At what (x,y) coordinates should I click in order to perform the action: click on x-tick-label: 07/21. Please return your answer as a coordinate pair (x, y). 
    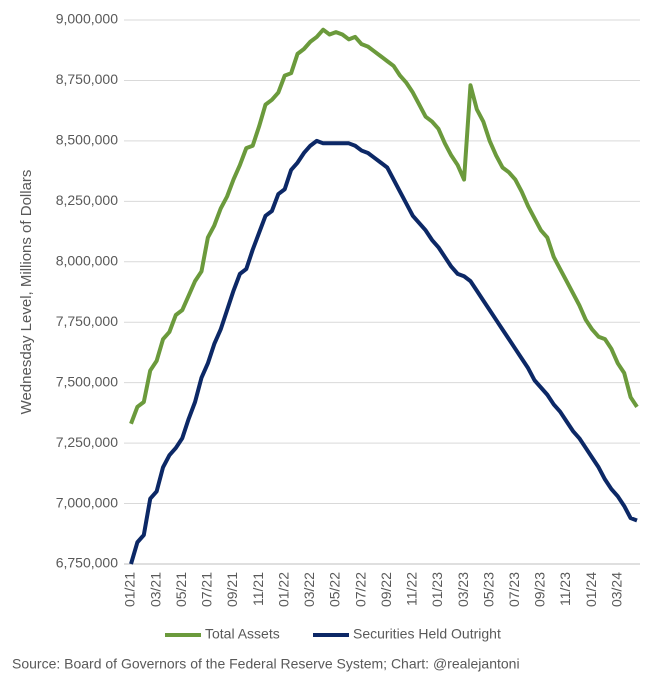
    Looking at the image, I should click on (207, 589).